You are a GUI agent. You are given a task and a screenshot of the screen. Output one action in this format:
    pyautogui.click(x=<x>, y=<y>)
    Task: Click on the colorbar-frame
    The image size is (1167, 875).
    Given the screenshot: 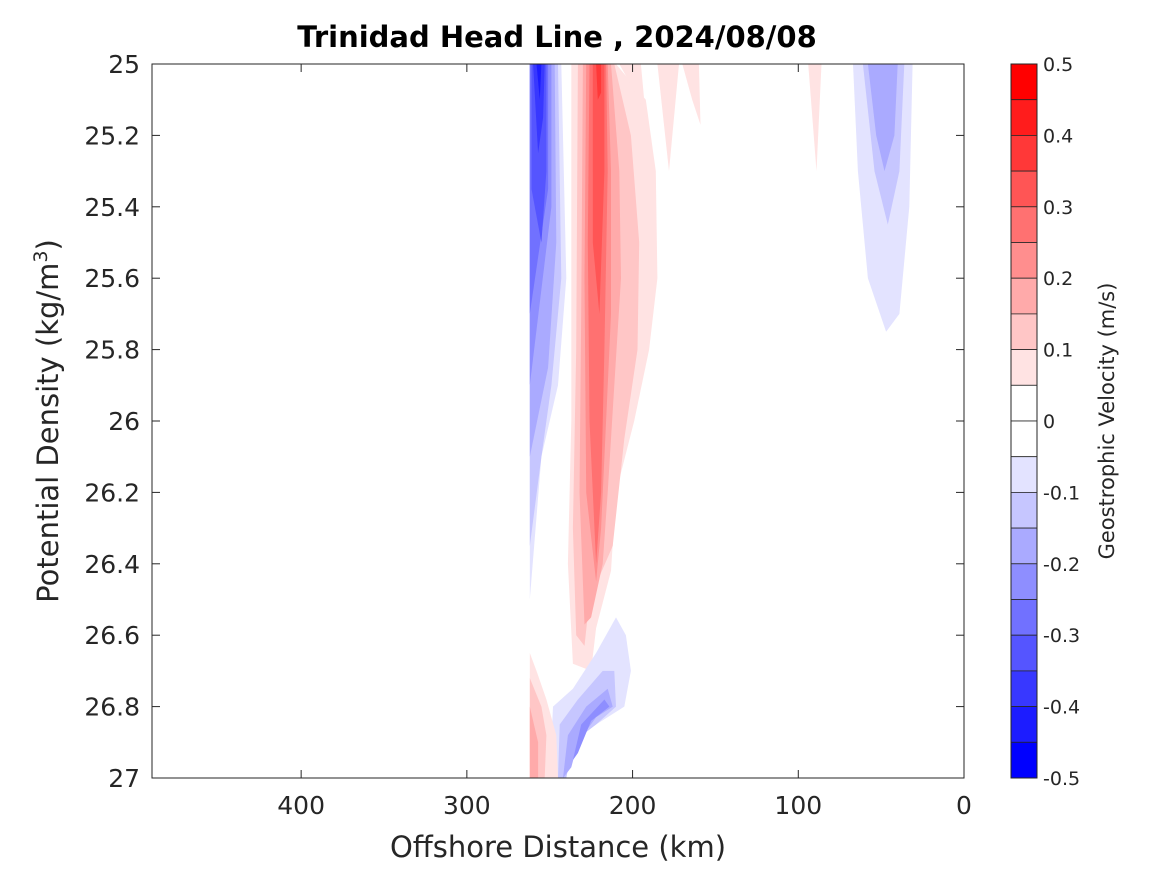 What is the action you would take?
    pyautogui.click(x=1024, y=421)
    